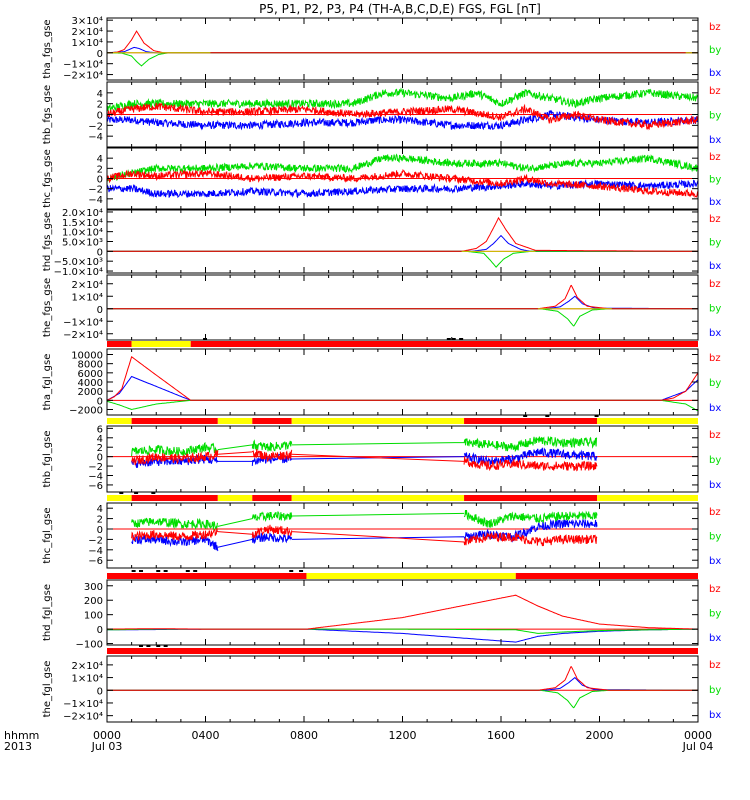 Image resolution: width=750 pixels, height=800 pixels. Describe the element at coordinates (47, 382) in the screenshot. I see `y-axis-label: tha_fgl_gse` at that location.